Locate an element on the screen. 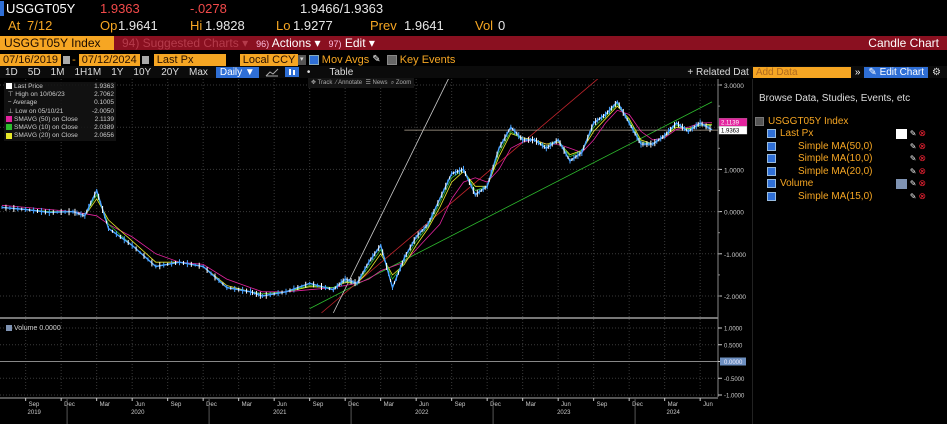  period-1m: 1M is located at coordinates (57, 72).